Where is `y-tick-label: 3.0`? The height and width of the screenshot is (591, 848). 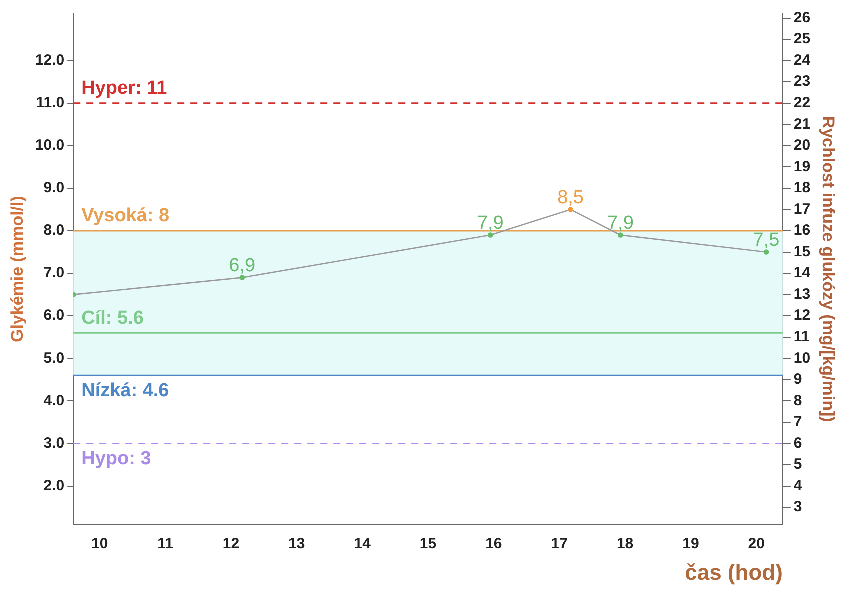 y-tick-label: 3.0 is located at coordinates (54, 443).